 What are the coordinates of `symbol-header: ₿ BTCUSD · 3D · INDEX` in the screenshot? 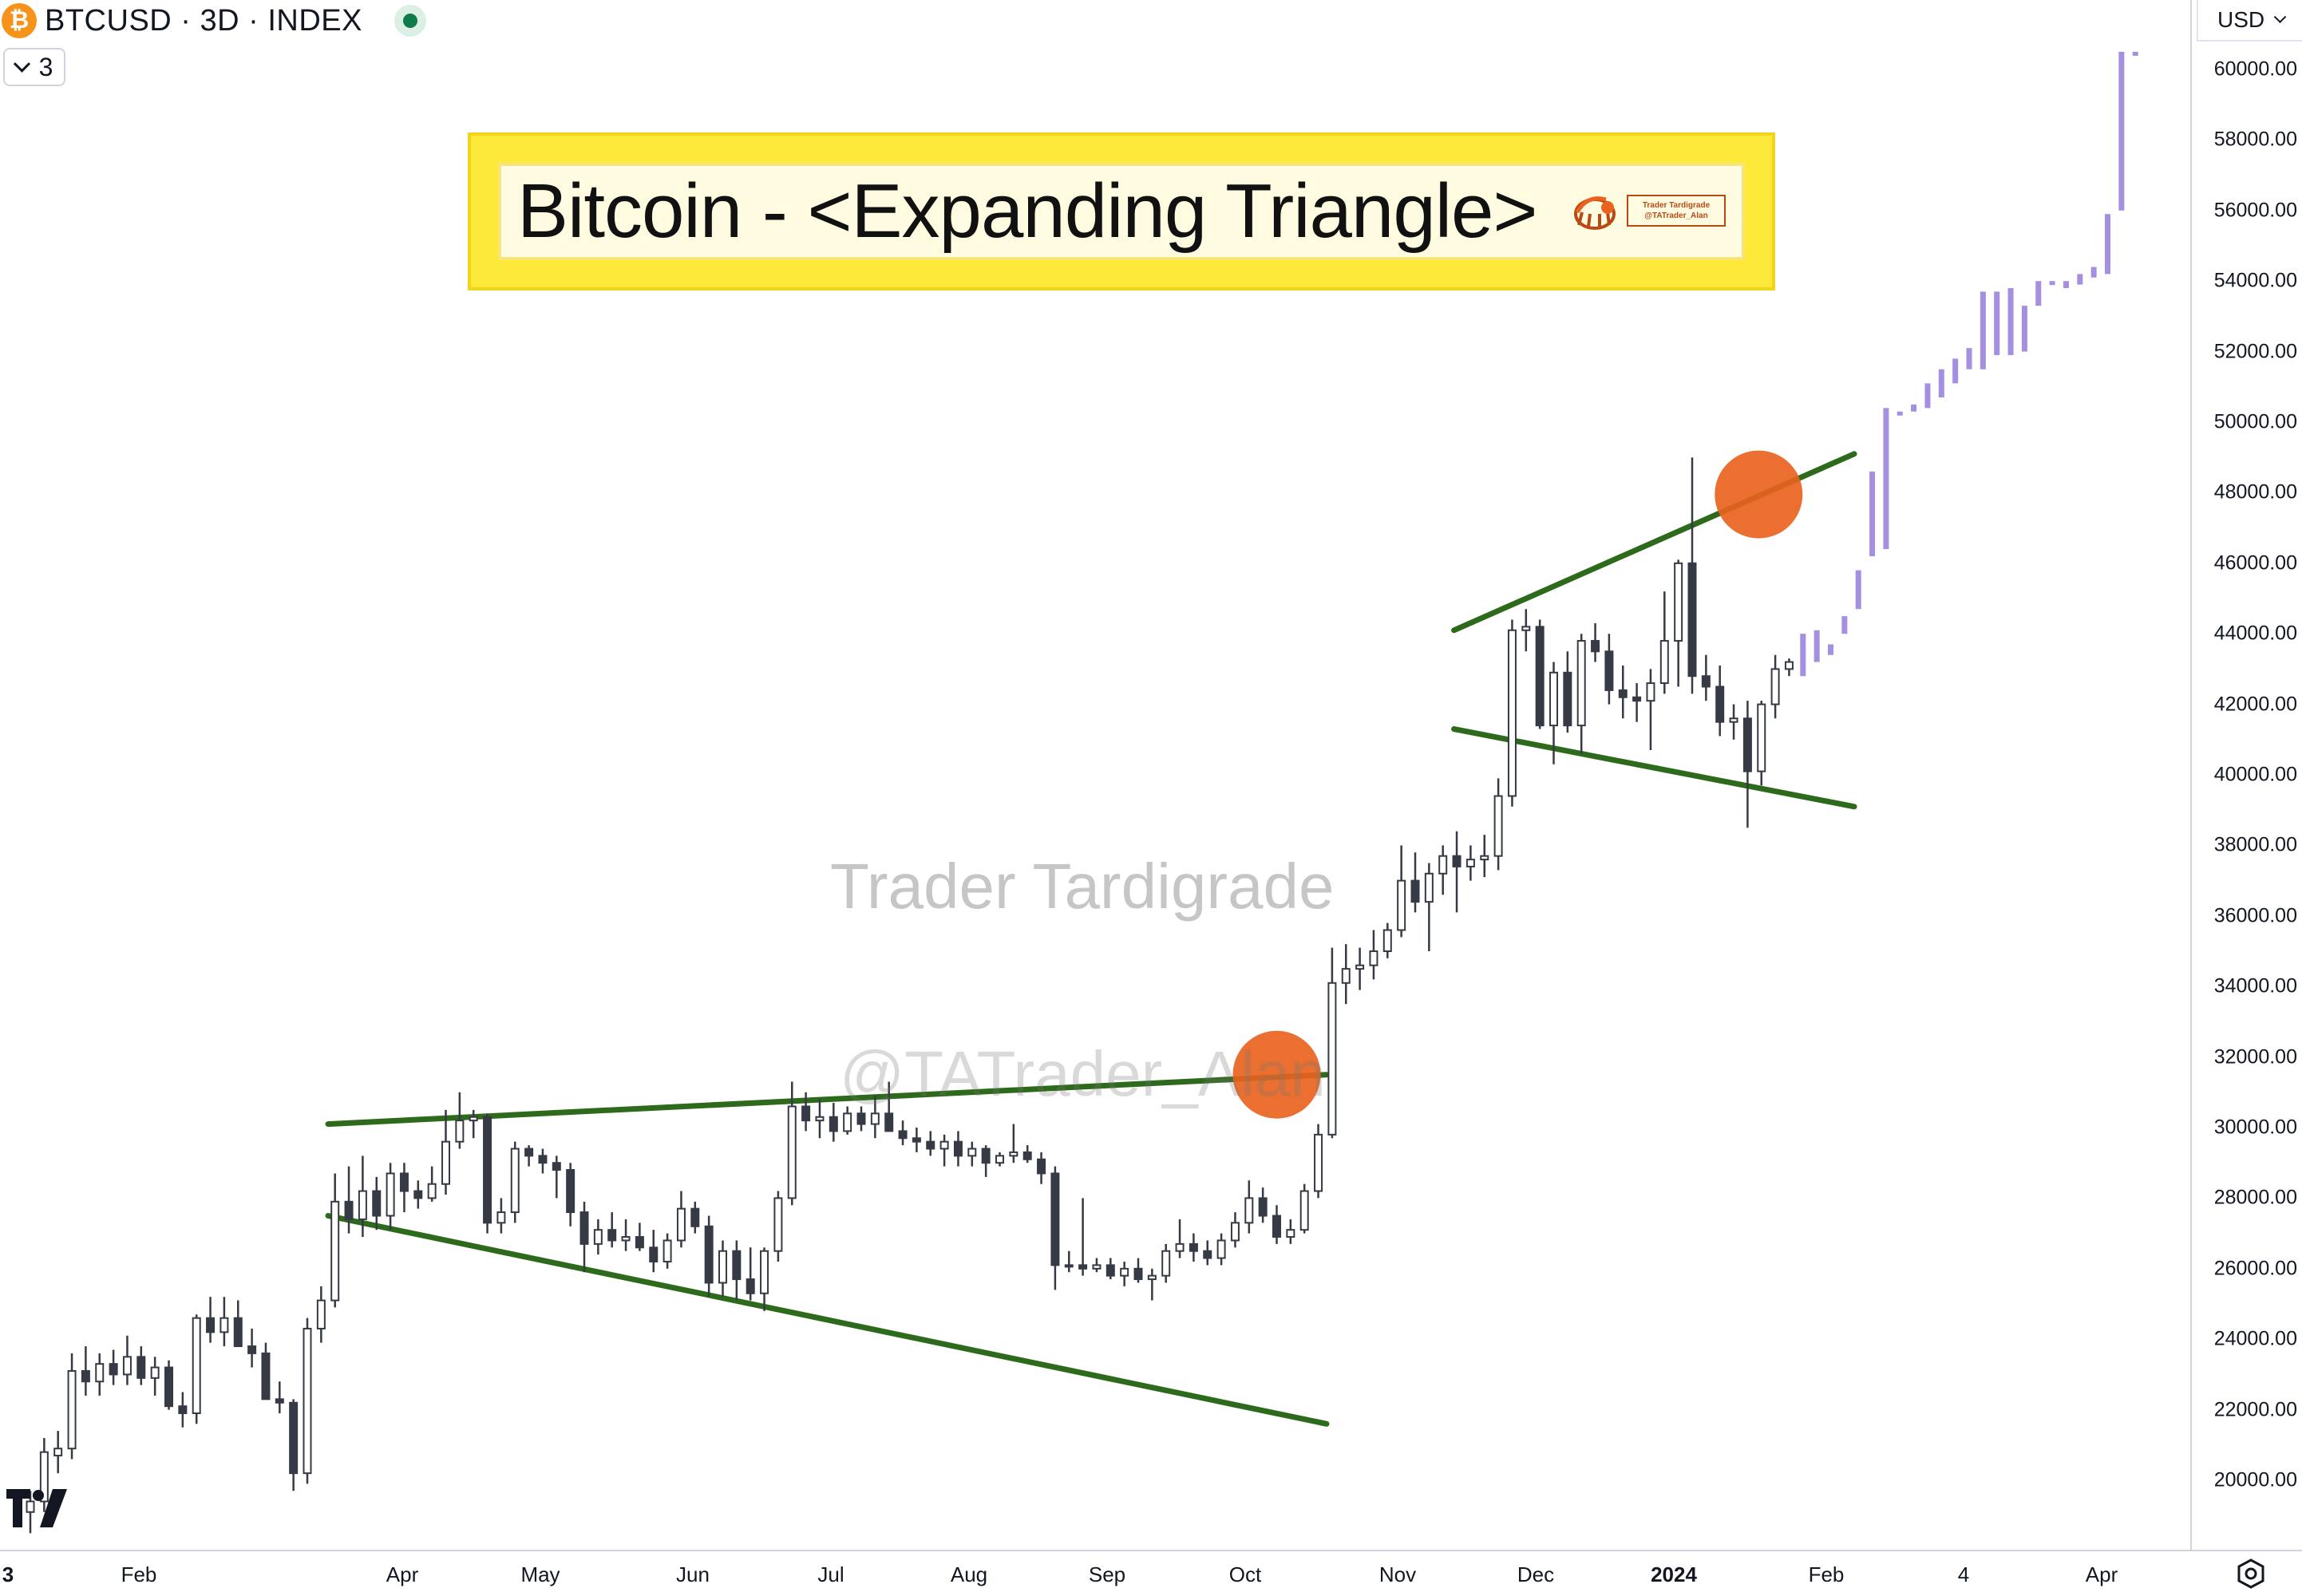 It's located at (213, 20).